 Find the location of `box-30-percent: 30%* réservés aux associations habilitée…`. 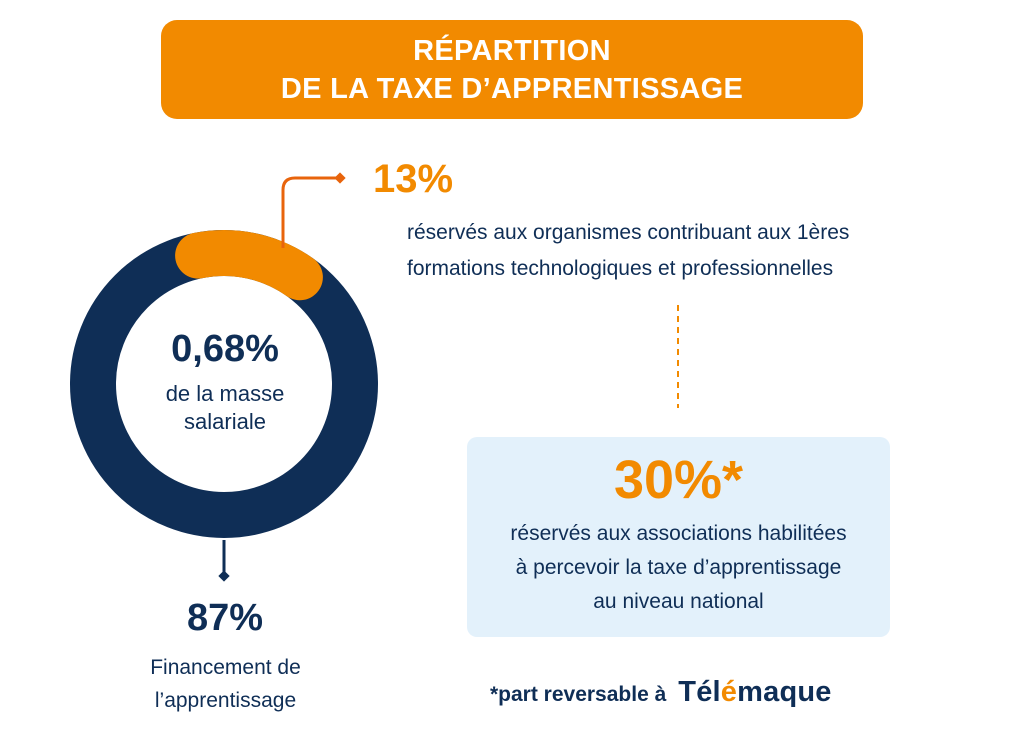

box-30-percent: 30%* réservés aux associations habilitée… is located at coordinates (678, 537).